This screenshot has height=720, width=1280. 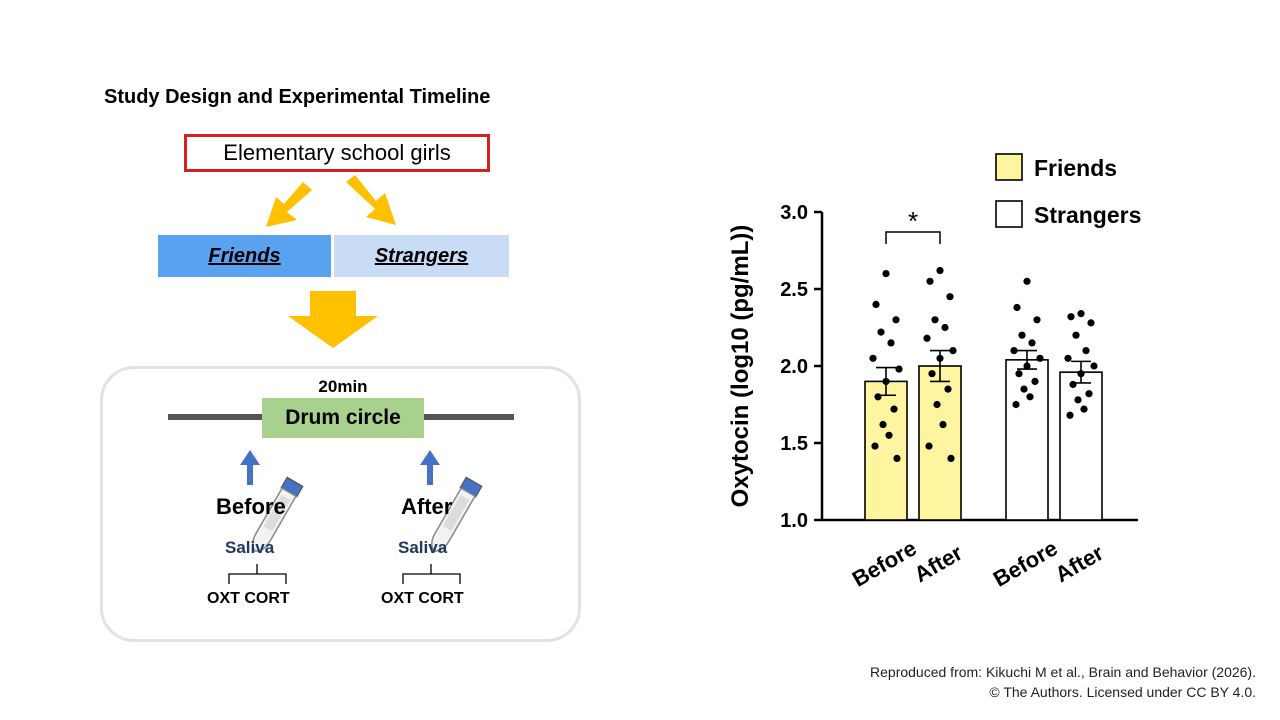 What do you see at coordinates (371, 200) in the screenshot?
I see `arrow-to-strangers-icon` at bounding box center [371, 200].